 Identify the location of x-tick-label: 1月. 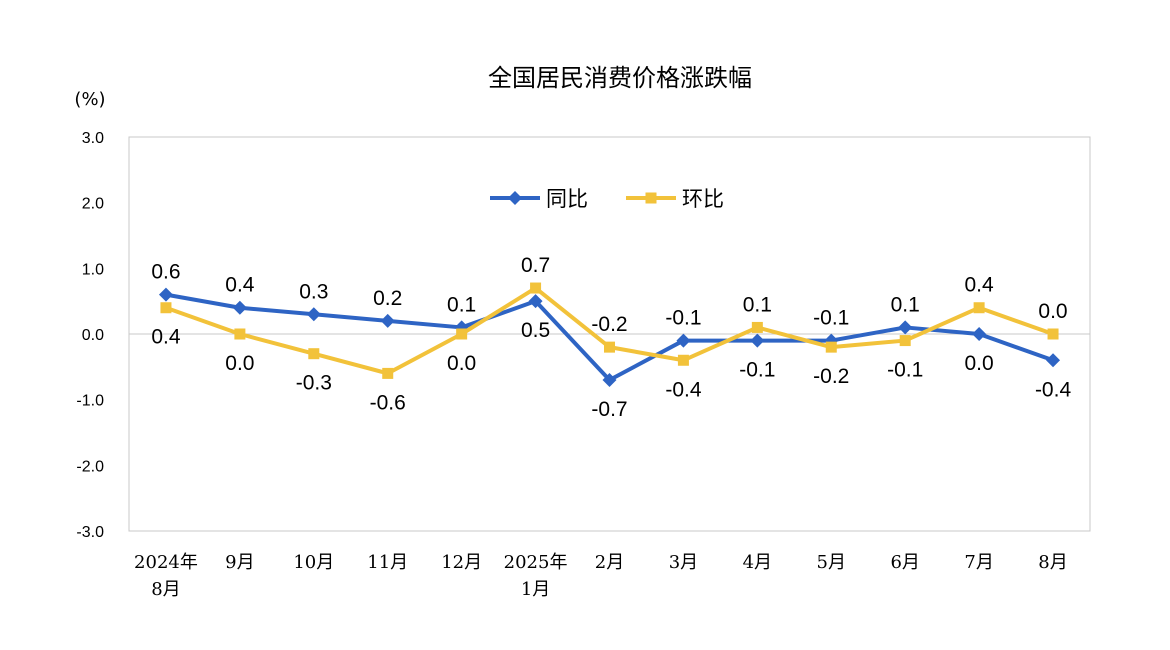
(535, 589).